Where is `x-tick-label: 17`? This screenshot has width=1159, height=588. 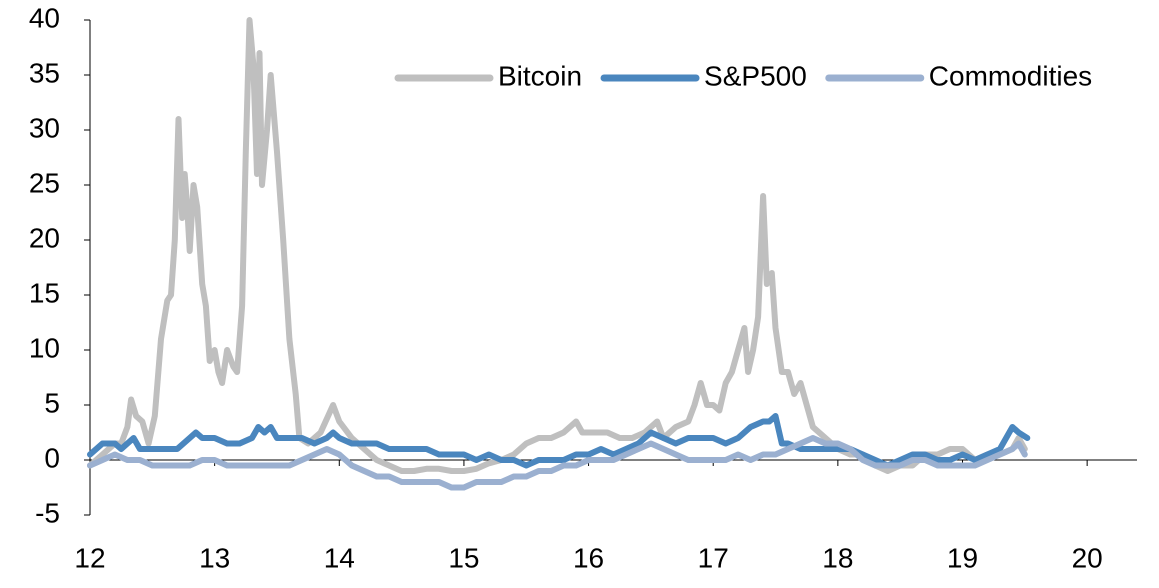
x-tick-label: 17 is located at coordinates (713, 557).